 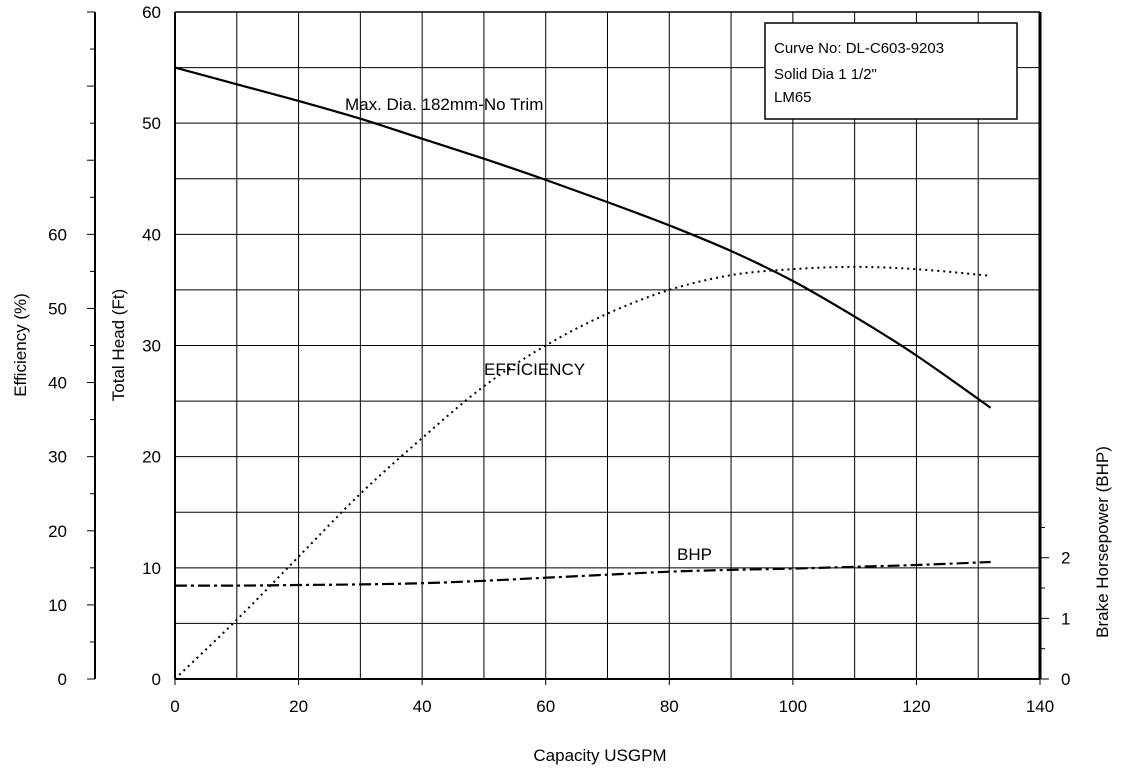 I want to click on head-tick-label: 10, so click(x=151, y=568).